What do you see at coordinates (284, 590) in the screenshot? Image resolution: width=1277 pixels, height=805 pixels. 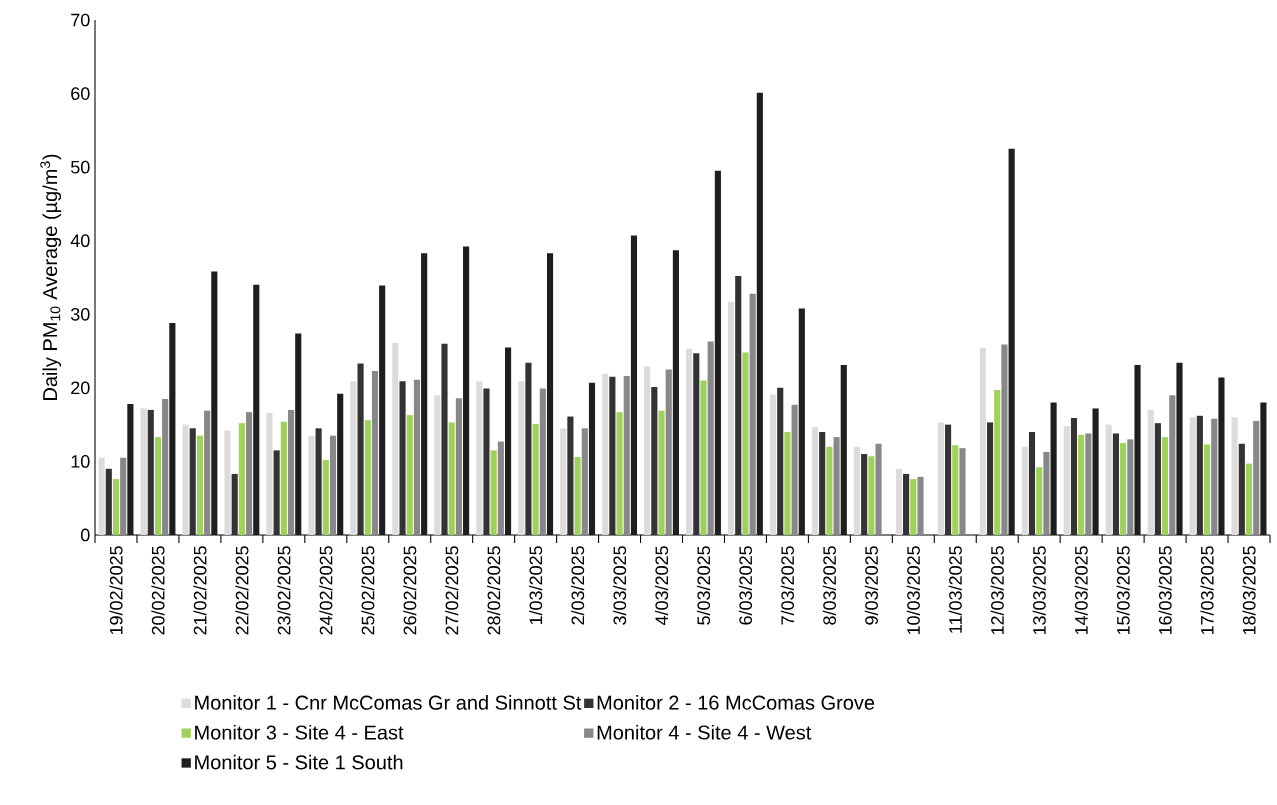 I see `x-tick-label: 23/02/2025` at bounding box center [284, 590].